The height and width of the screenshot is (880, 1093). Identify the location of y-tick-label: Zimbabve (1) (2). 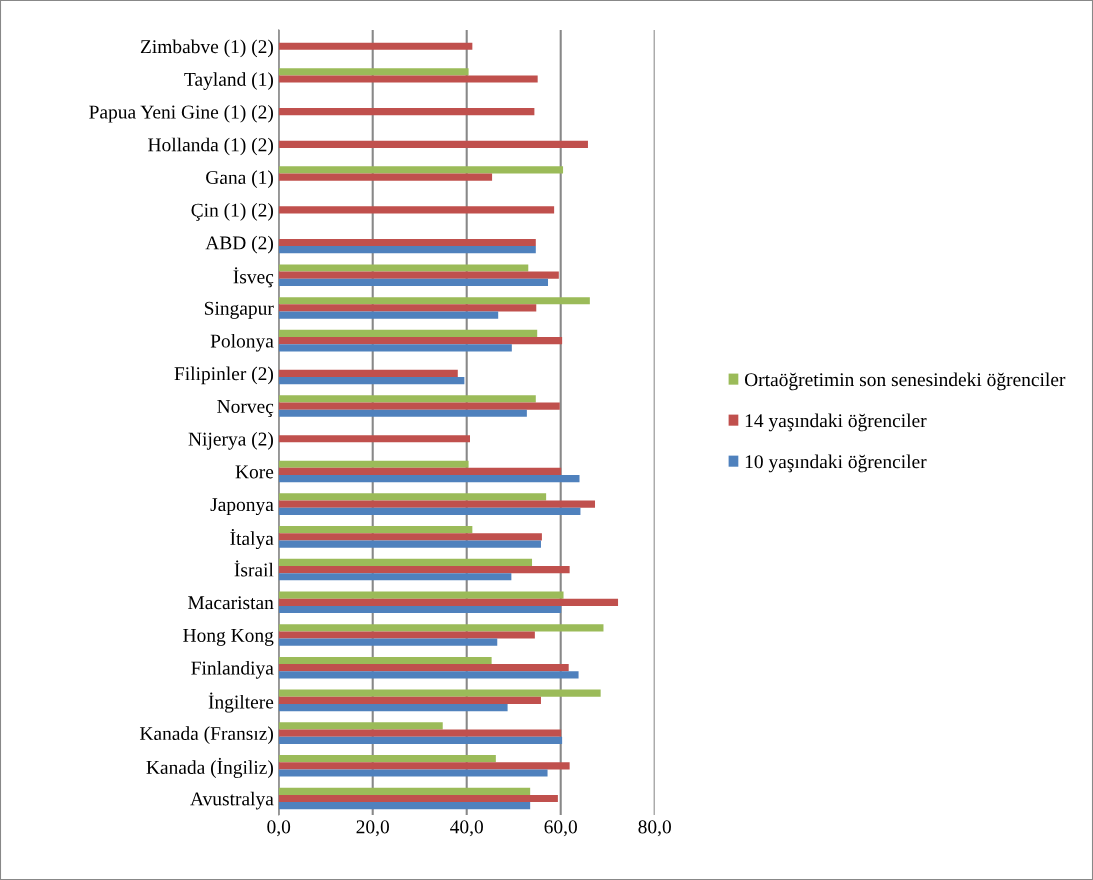
(206, 48).